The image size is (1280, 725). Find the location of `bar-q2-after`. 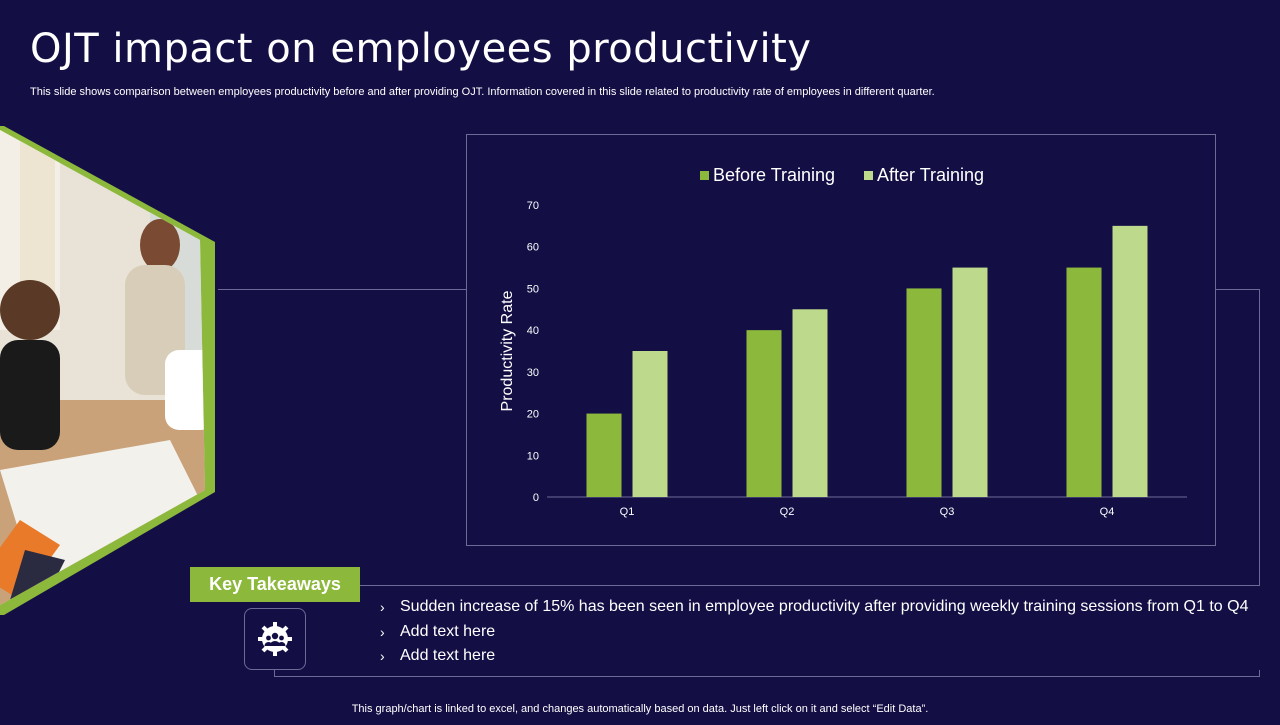

bar-q2-after is located at coordinates (810, 403).